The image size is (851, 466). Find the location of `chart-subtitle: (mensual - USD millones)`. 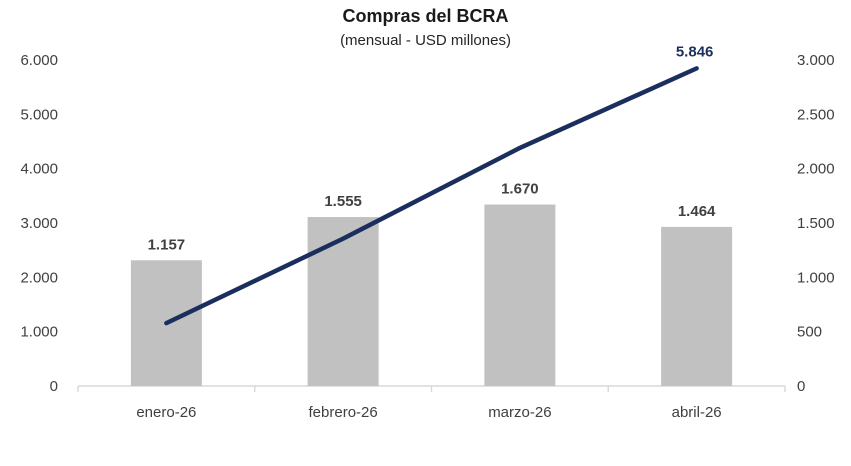

chart-subtitle: (mensual - USD millones) is located at coordinates (425, 40).